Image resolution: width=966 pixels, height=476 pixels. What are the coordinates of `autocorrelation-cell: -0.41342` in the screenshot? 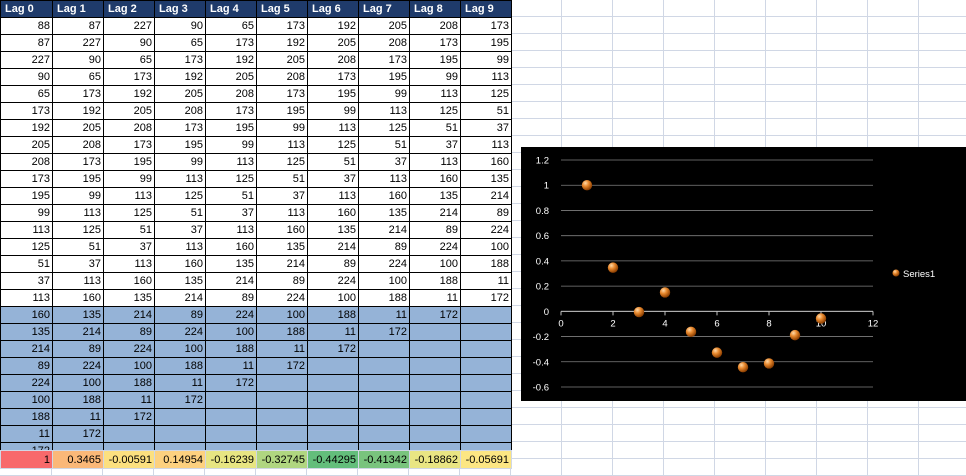 It's located at (384, 459).